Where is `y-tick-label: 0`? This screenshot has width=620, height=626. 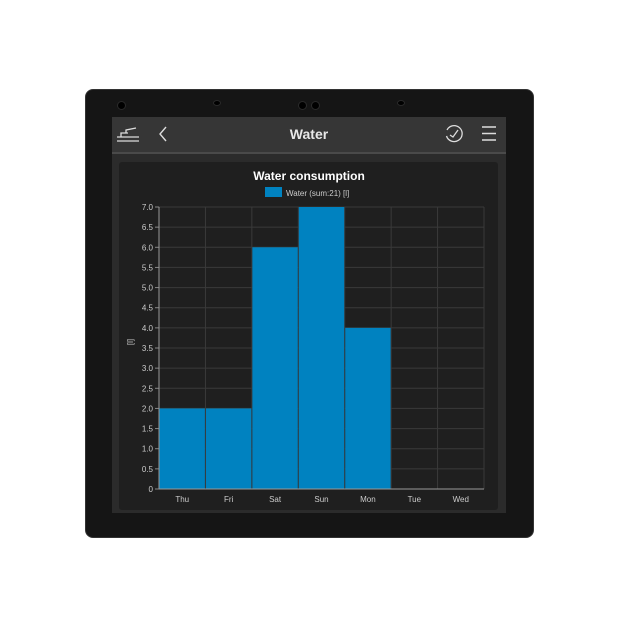 y-tick-label: 0 is located at coordinates (151, 489).